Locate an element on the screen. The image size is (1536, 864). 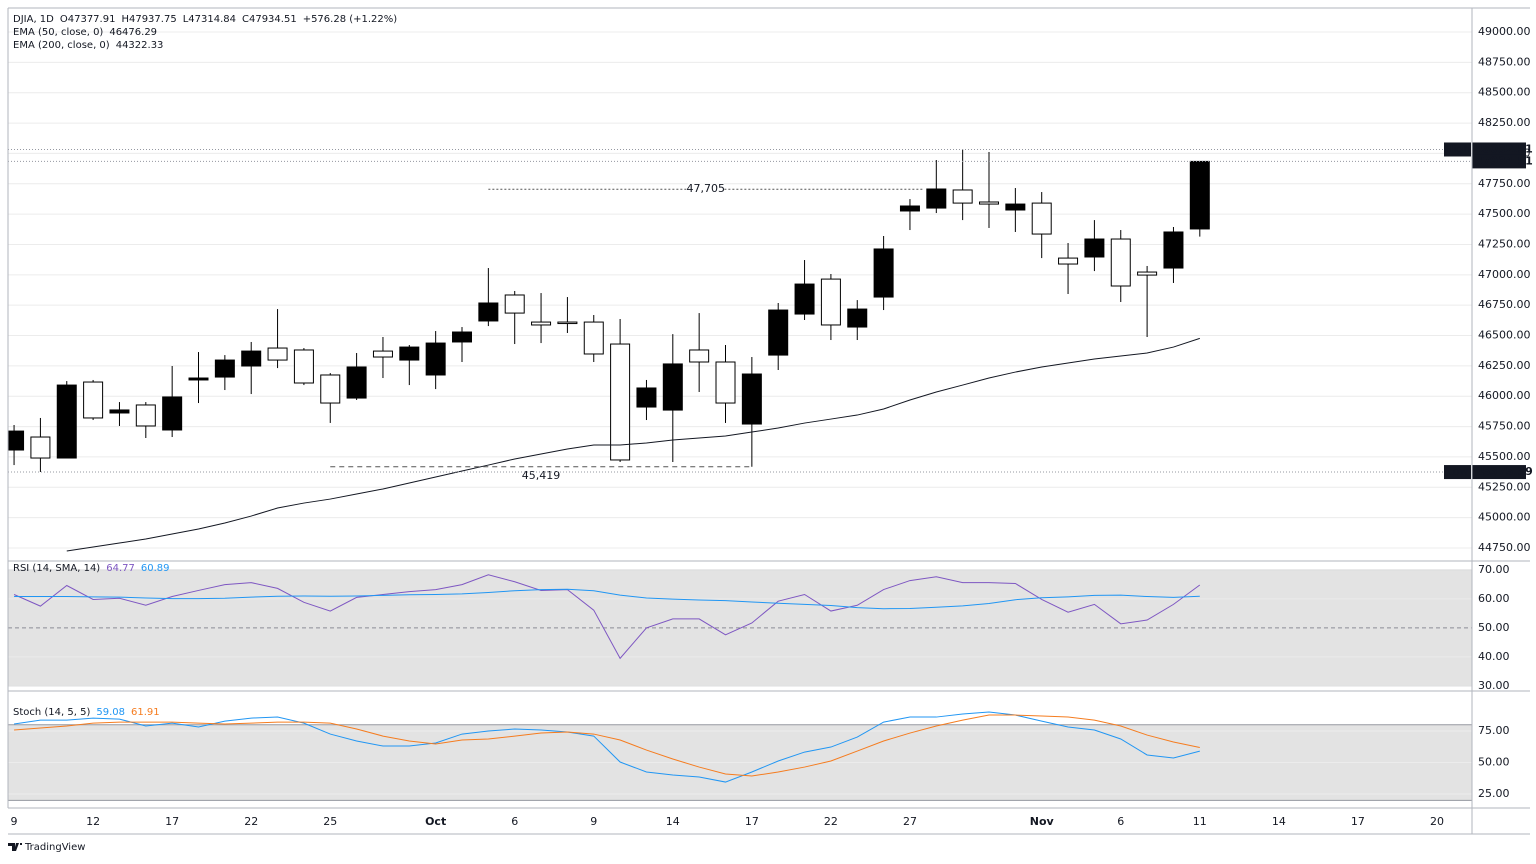
price-label-box is located at coordinates (1499, 472).